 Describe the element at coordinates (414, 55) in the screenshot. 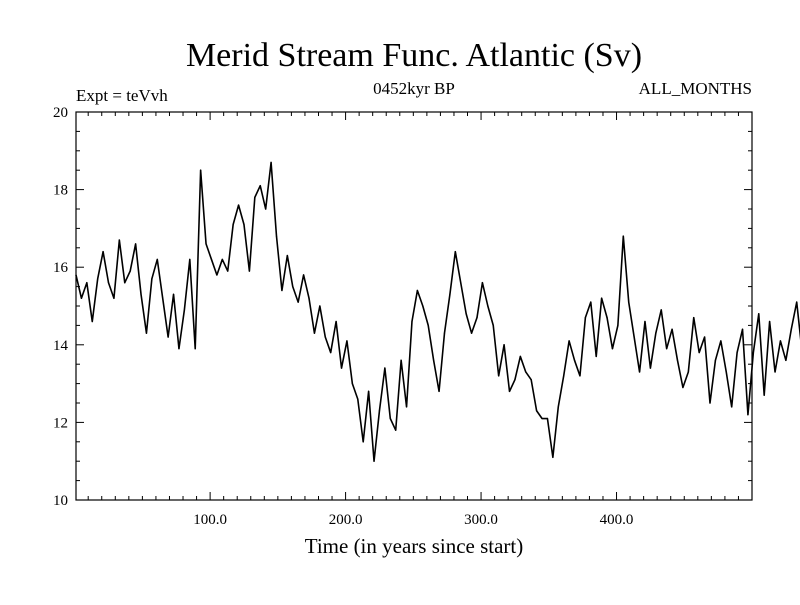

I see `chart-title: Merid Stream Func. Atlantic (Sv)` at that location.